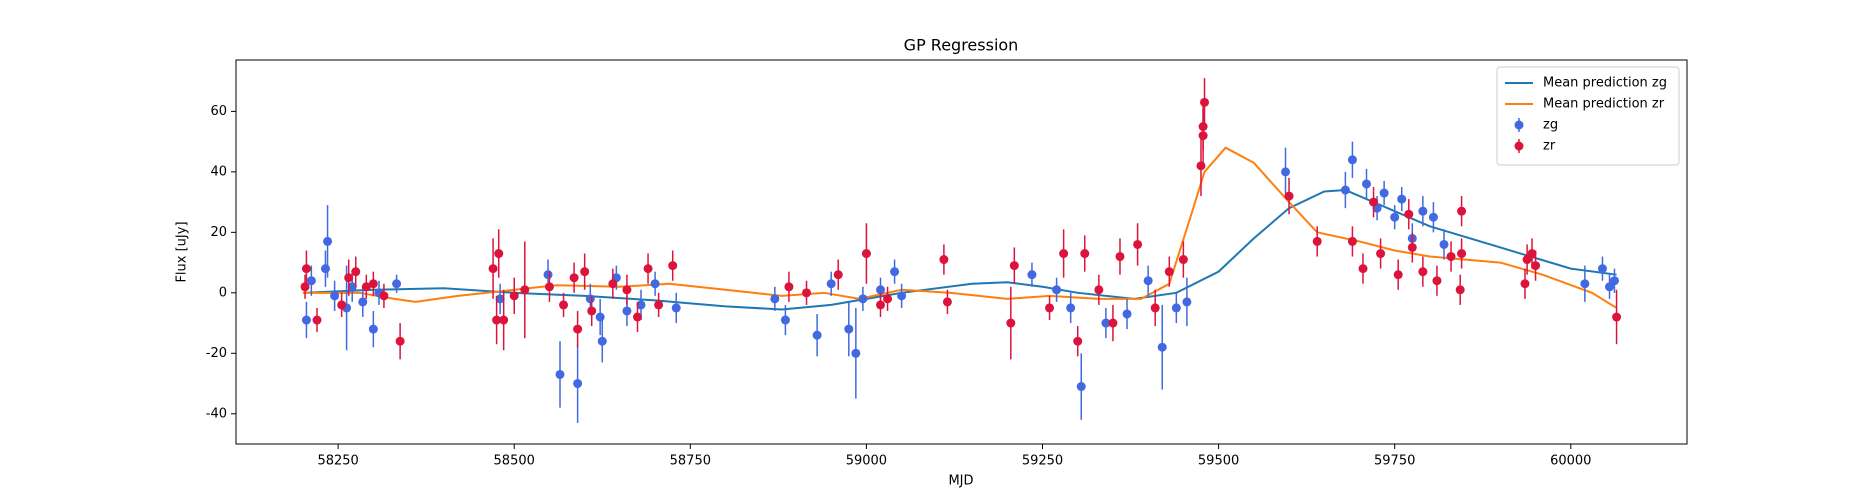  Describe the element at coordinates (866, 461) in the screenshot. I see `x-tick-label: 59000` at that location.